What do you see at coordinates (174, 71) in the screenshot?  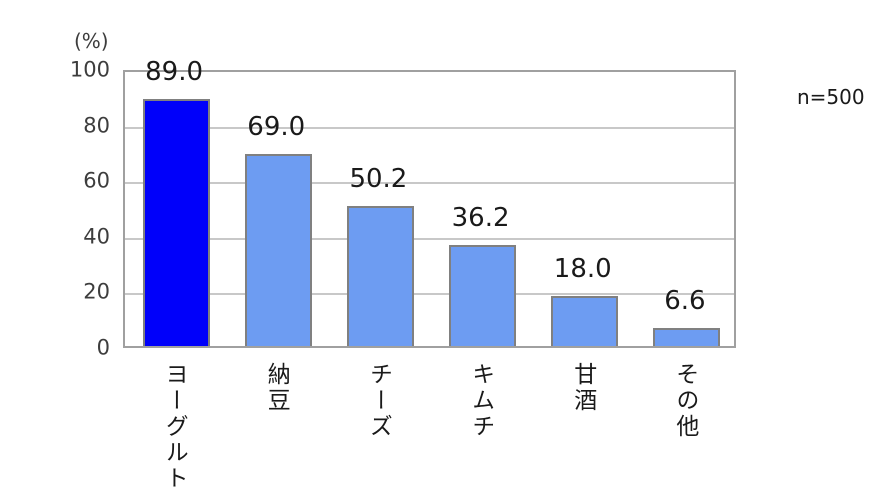 I see `bar-value-label: 89.0` at bounding box center [174, 71].